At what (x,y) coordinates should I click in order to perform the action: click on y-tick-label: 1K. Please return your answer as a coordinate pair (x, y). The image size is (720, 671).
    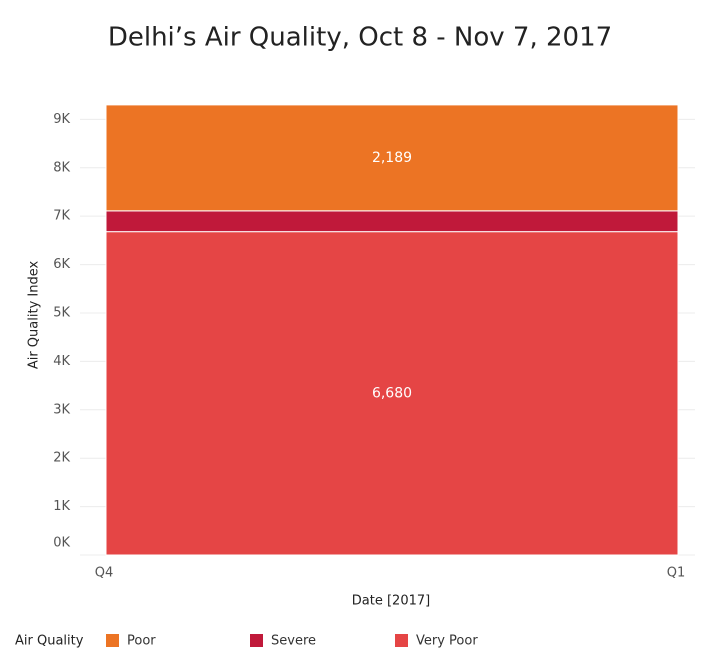
    Looking at the image, I should click on (61, 506).